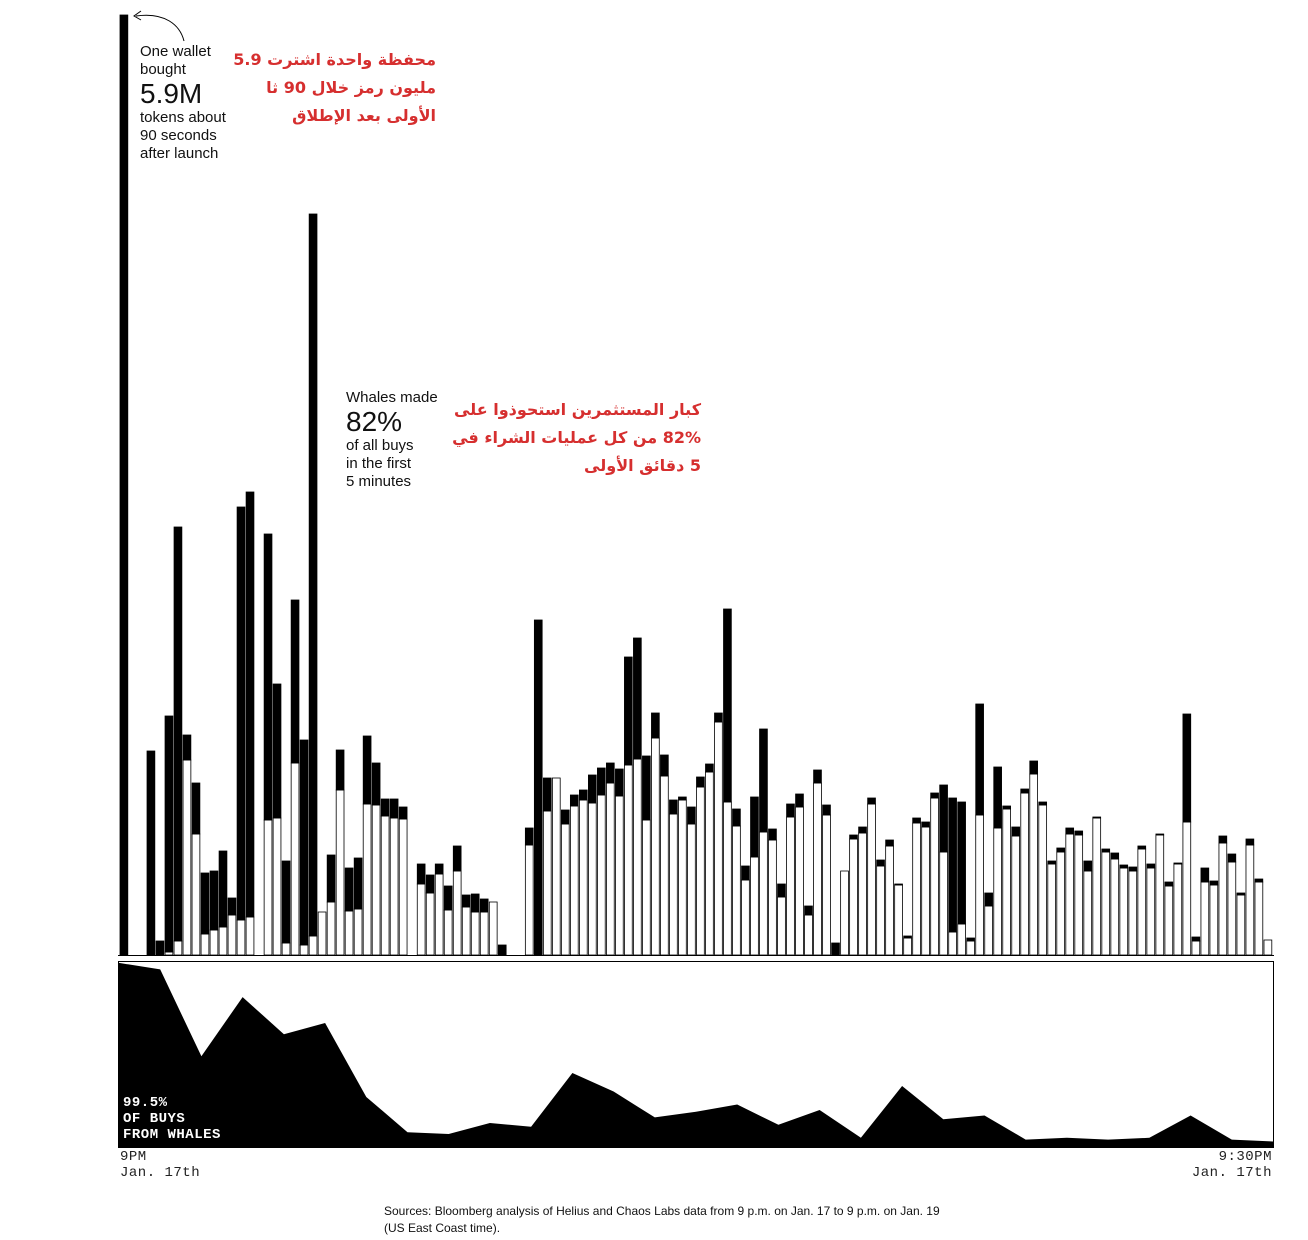 Image resolution: width=1308 pixels, height=1240 pixels. What do you see at coordinates (576, 437) in the screenshot?
I see `whales-arabic-line-2: 82% من كل عمليات الشراء في` at bounding box center [576, 437].